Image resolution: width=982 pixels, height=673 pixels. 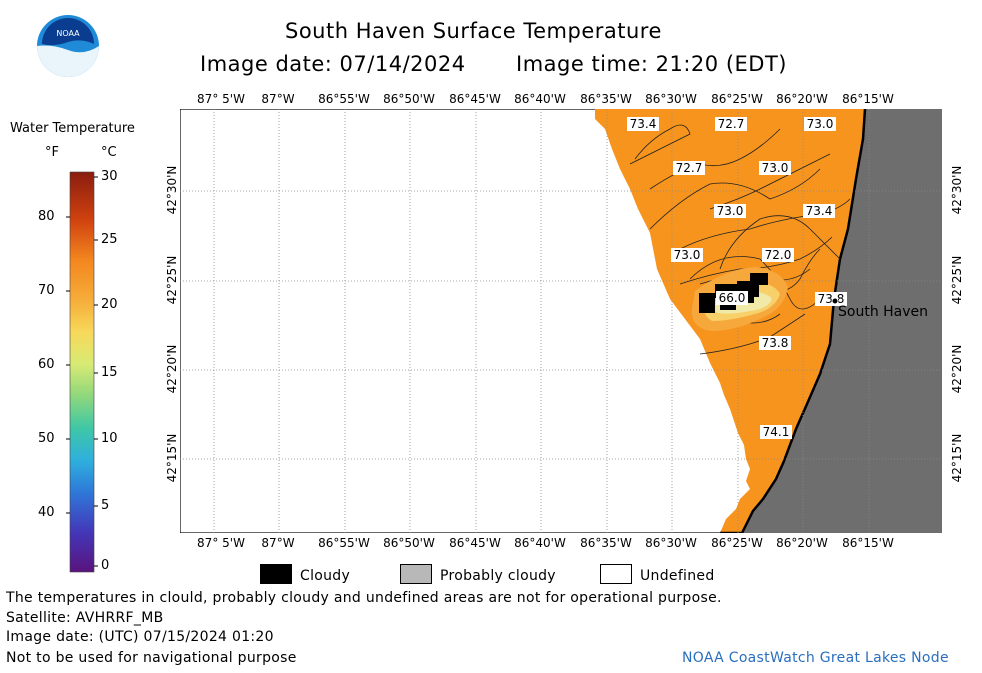 What do you see at coordinates (109, 438) in the screenshot?
I see `c-tick-label: 10` at bounding box center [109, 438].